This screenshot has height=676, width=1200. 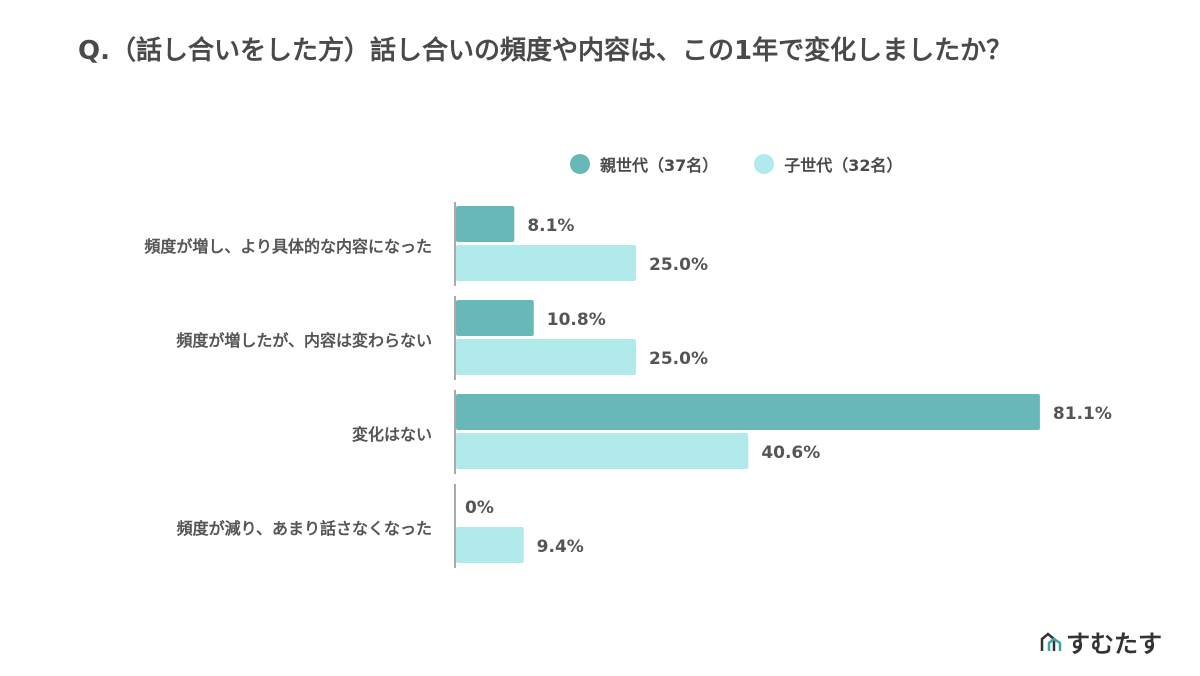 What do you see at coordinates (1114, 644) in the screenshot?
I see `logo-text: すむたす` at bounding box center [1114, 644].